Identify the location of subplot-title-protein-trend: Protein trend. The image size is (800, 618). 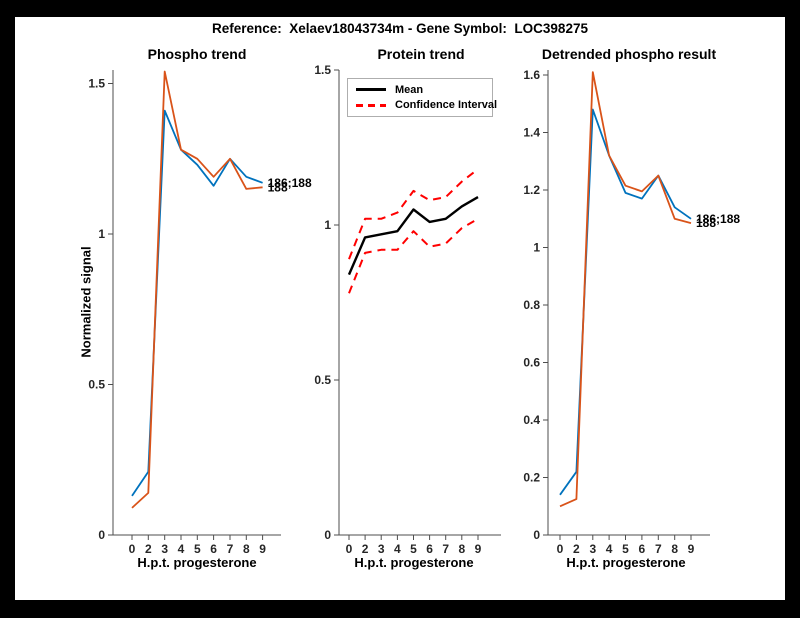
(421, 54).